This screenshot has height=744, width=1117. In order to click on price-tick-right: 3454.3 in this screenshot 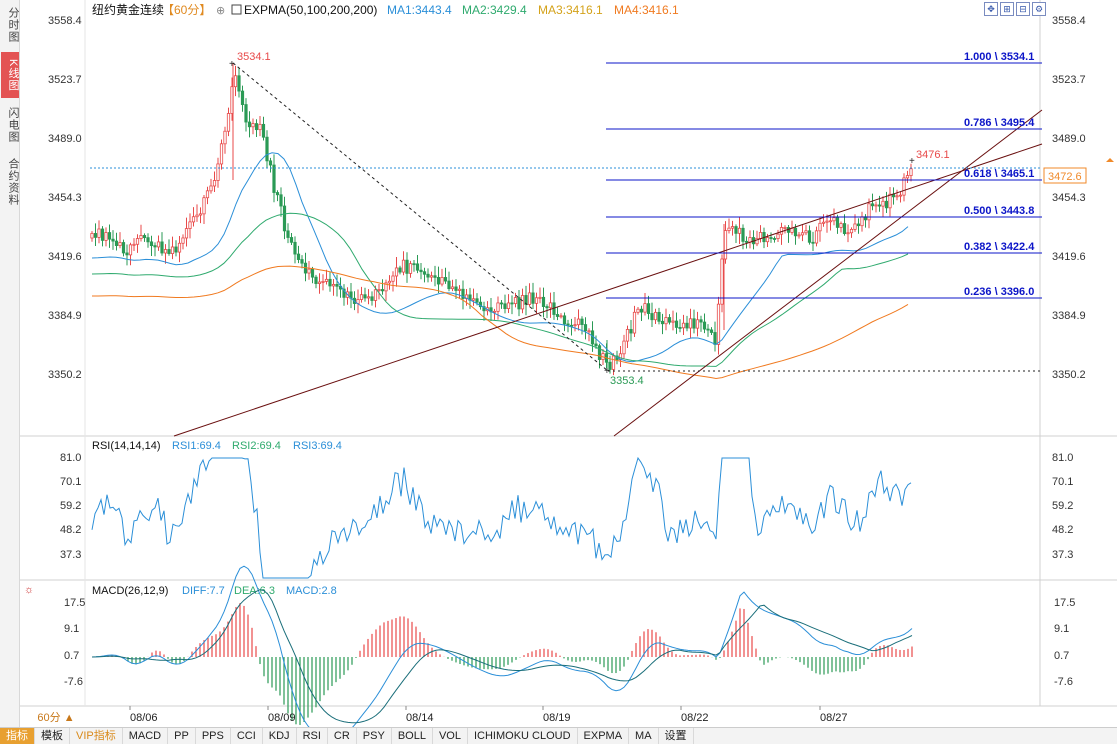, I will do `click(1069, 198)`.